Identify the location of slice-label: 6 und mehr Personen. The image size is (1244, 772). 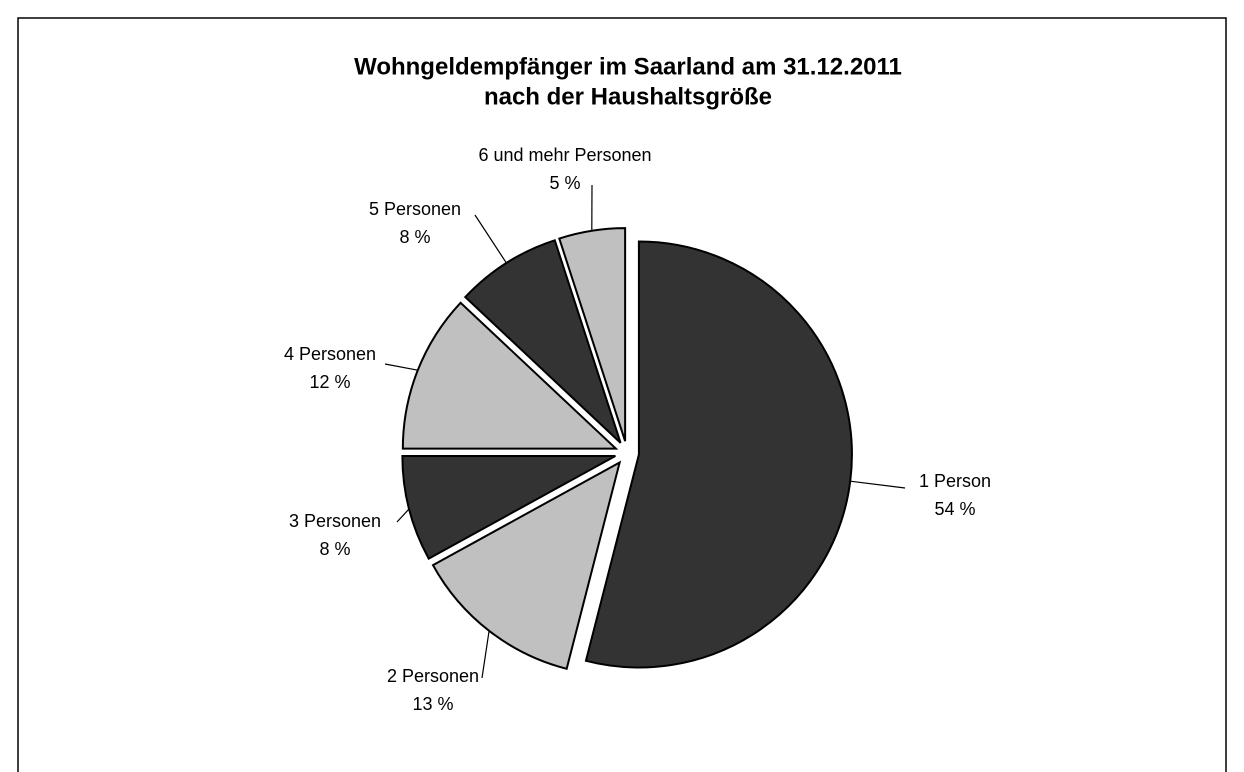
(564, 155).